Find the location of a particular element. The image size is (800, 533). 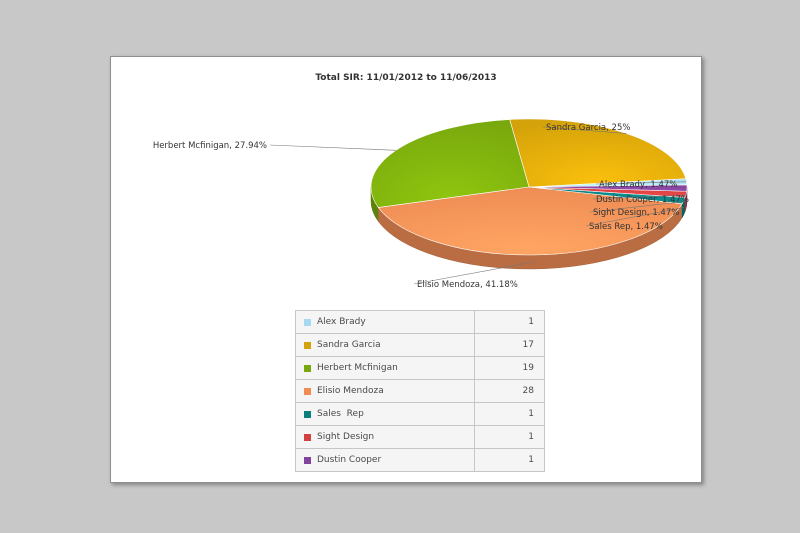

pie-data-label: Sales Rep, 1.47% is located at coordinates (626, 227).